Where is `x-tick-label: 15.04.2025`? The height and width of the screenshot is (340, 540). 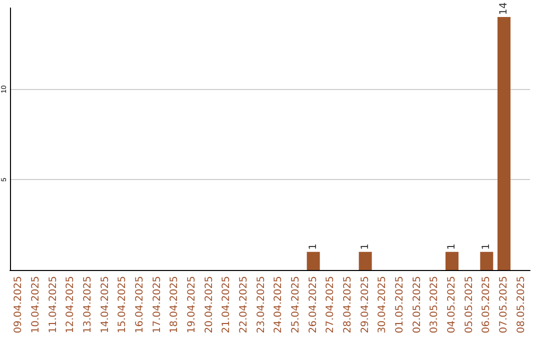
x-tick-label: 15.04.2025 is located at coordinates (122, 305).